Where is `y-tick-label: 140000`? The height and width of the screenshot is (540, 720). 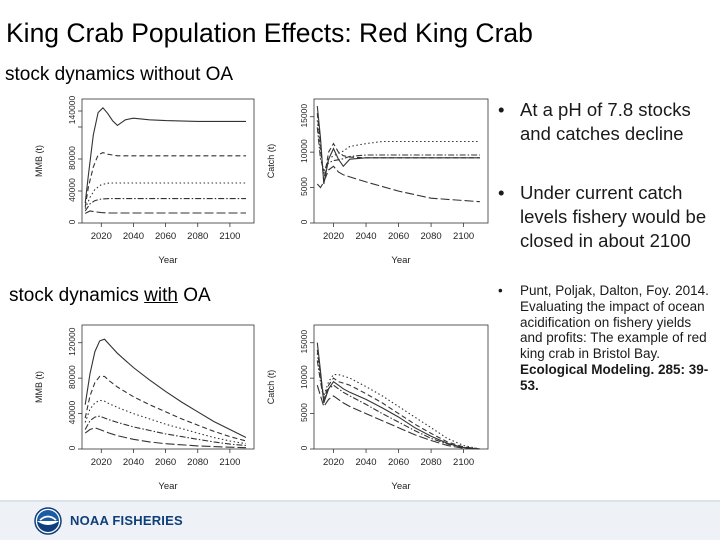
y-tick-label: 140000 is located at coordinates (72, 110).